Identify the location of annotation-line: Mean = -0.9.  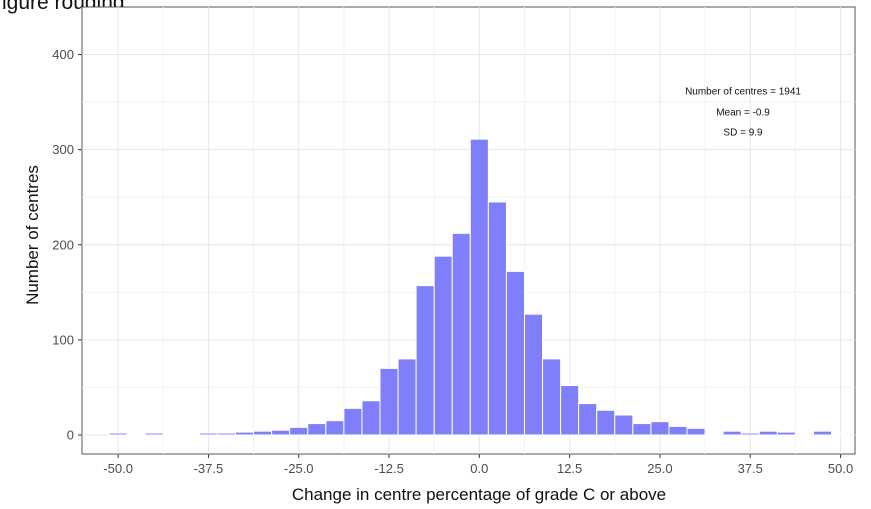
(743, 112).